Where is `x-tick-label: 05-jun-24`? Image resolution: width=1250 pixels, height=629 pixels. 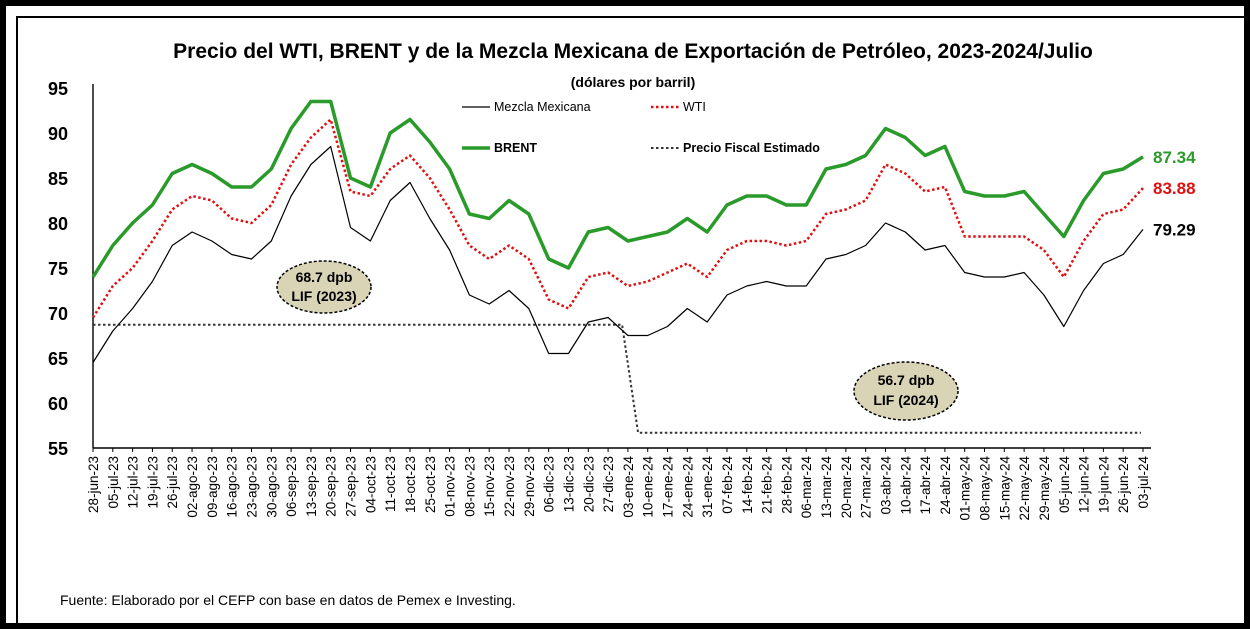 x-tick-label: 05-jun-24 is located at coordinates (1064, 485).